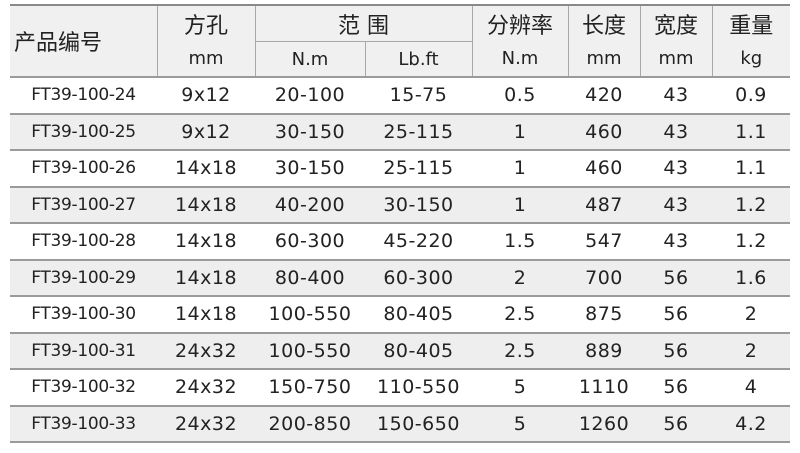  What do you see at coordinates (604, 314) in the screenshot?
I see `length-cell: 875` at bounding box center [604, 314].